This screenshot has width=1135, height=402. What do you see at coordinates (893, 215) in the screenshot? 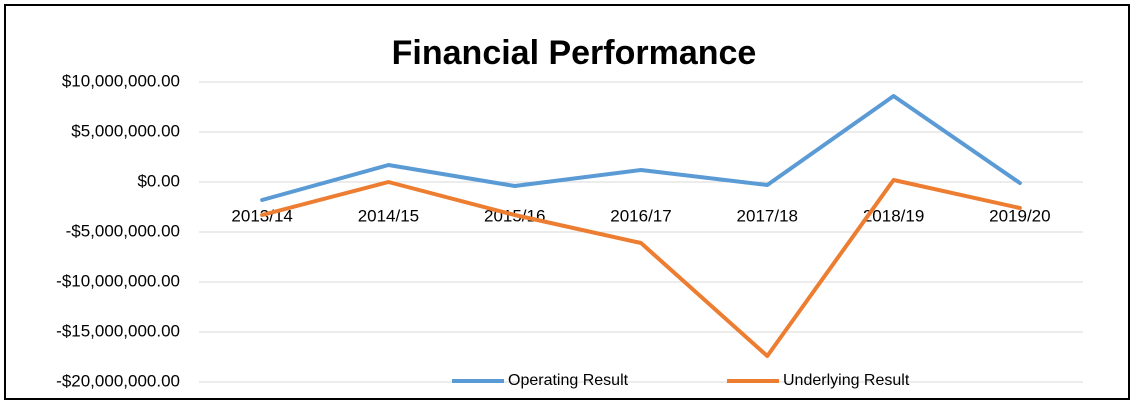
I see `x-tick-label: 2018/19` at bounding box center [893, 215].